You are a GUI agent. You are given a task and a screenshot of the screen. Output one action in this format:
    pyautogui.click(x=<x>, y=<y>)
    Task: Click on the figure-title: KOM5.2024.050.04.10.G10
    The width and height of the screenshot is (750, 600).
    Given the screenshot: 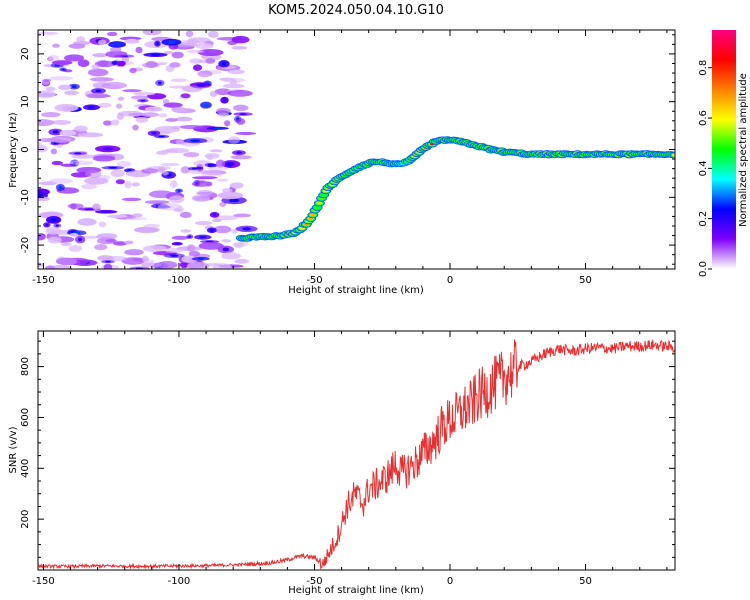 What is the action you would take?
    pyautogui.click(x=356, y=10)
    